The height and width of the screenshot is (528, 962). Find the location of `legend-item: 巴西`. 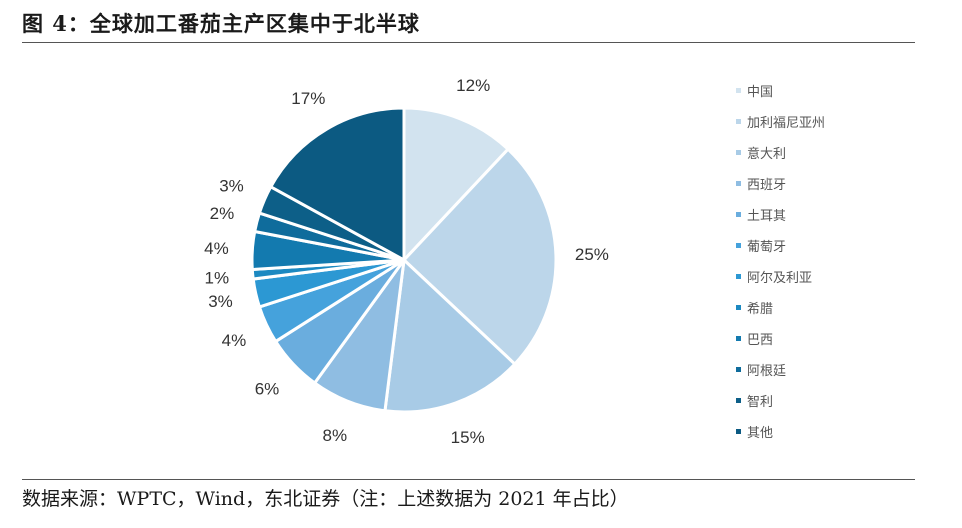

legend-item: 巴西 is located at coordinates (754, 338).